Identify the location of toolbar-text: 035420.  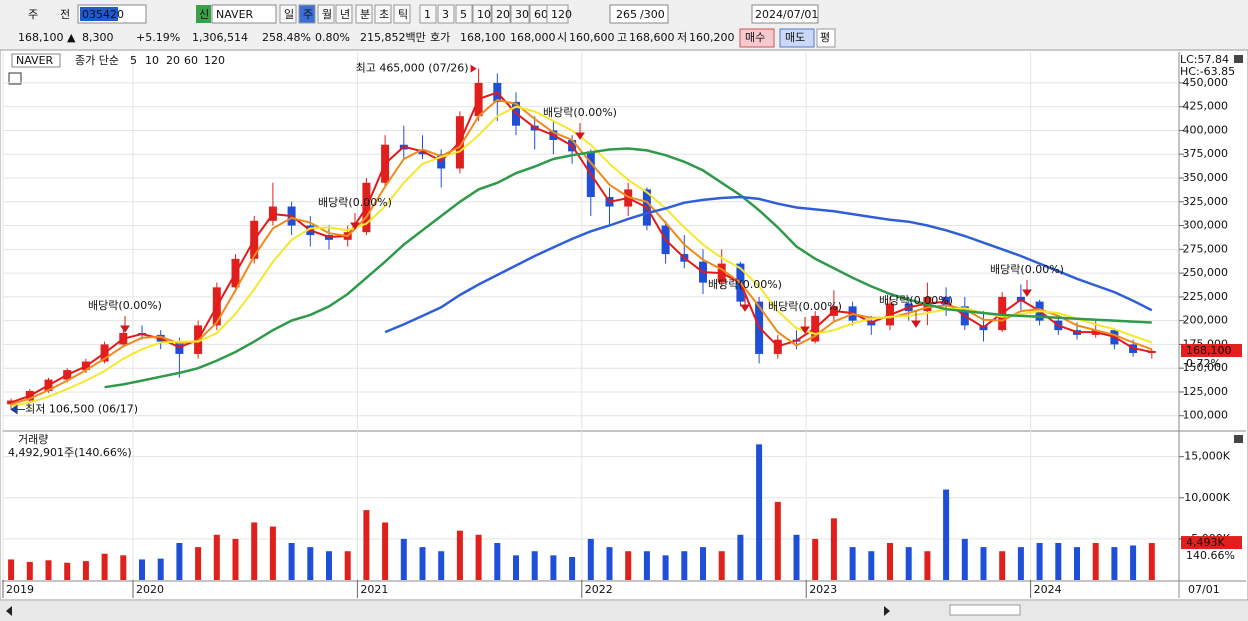
(103, 14).